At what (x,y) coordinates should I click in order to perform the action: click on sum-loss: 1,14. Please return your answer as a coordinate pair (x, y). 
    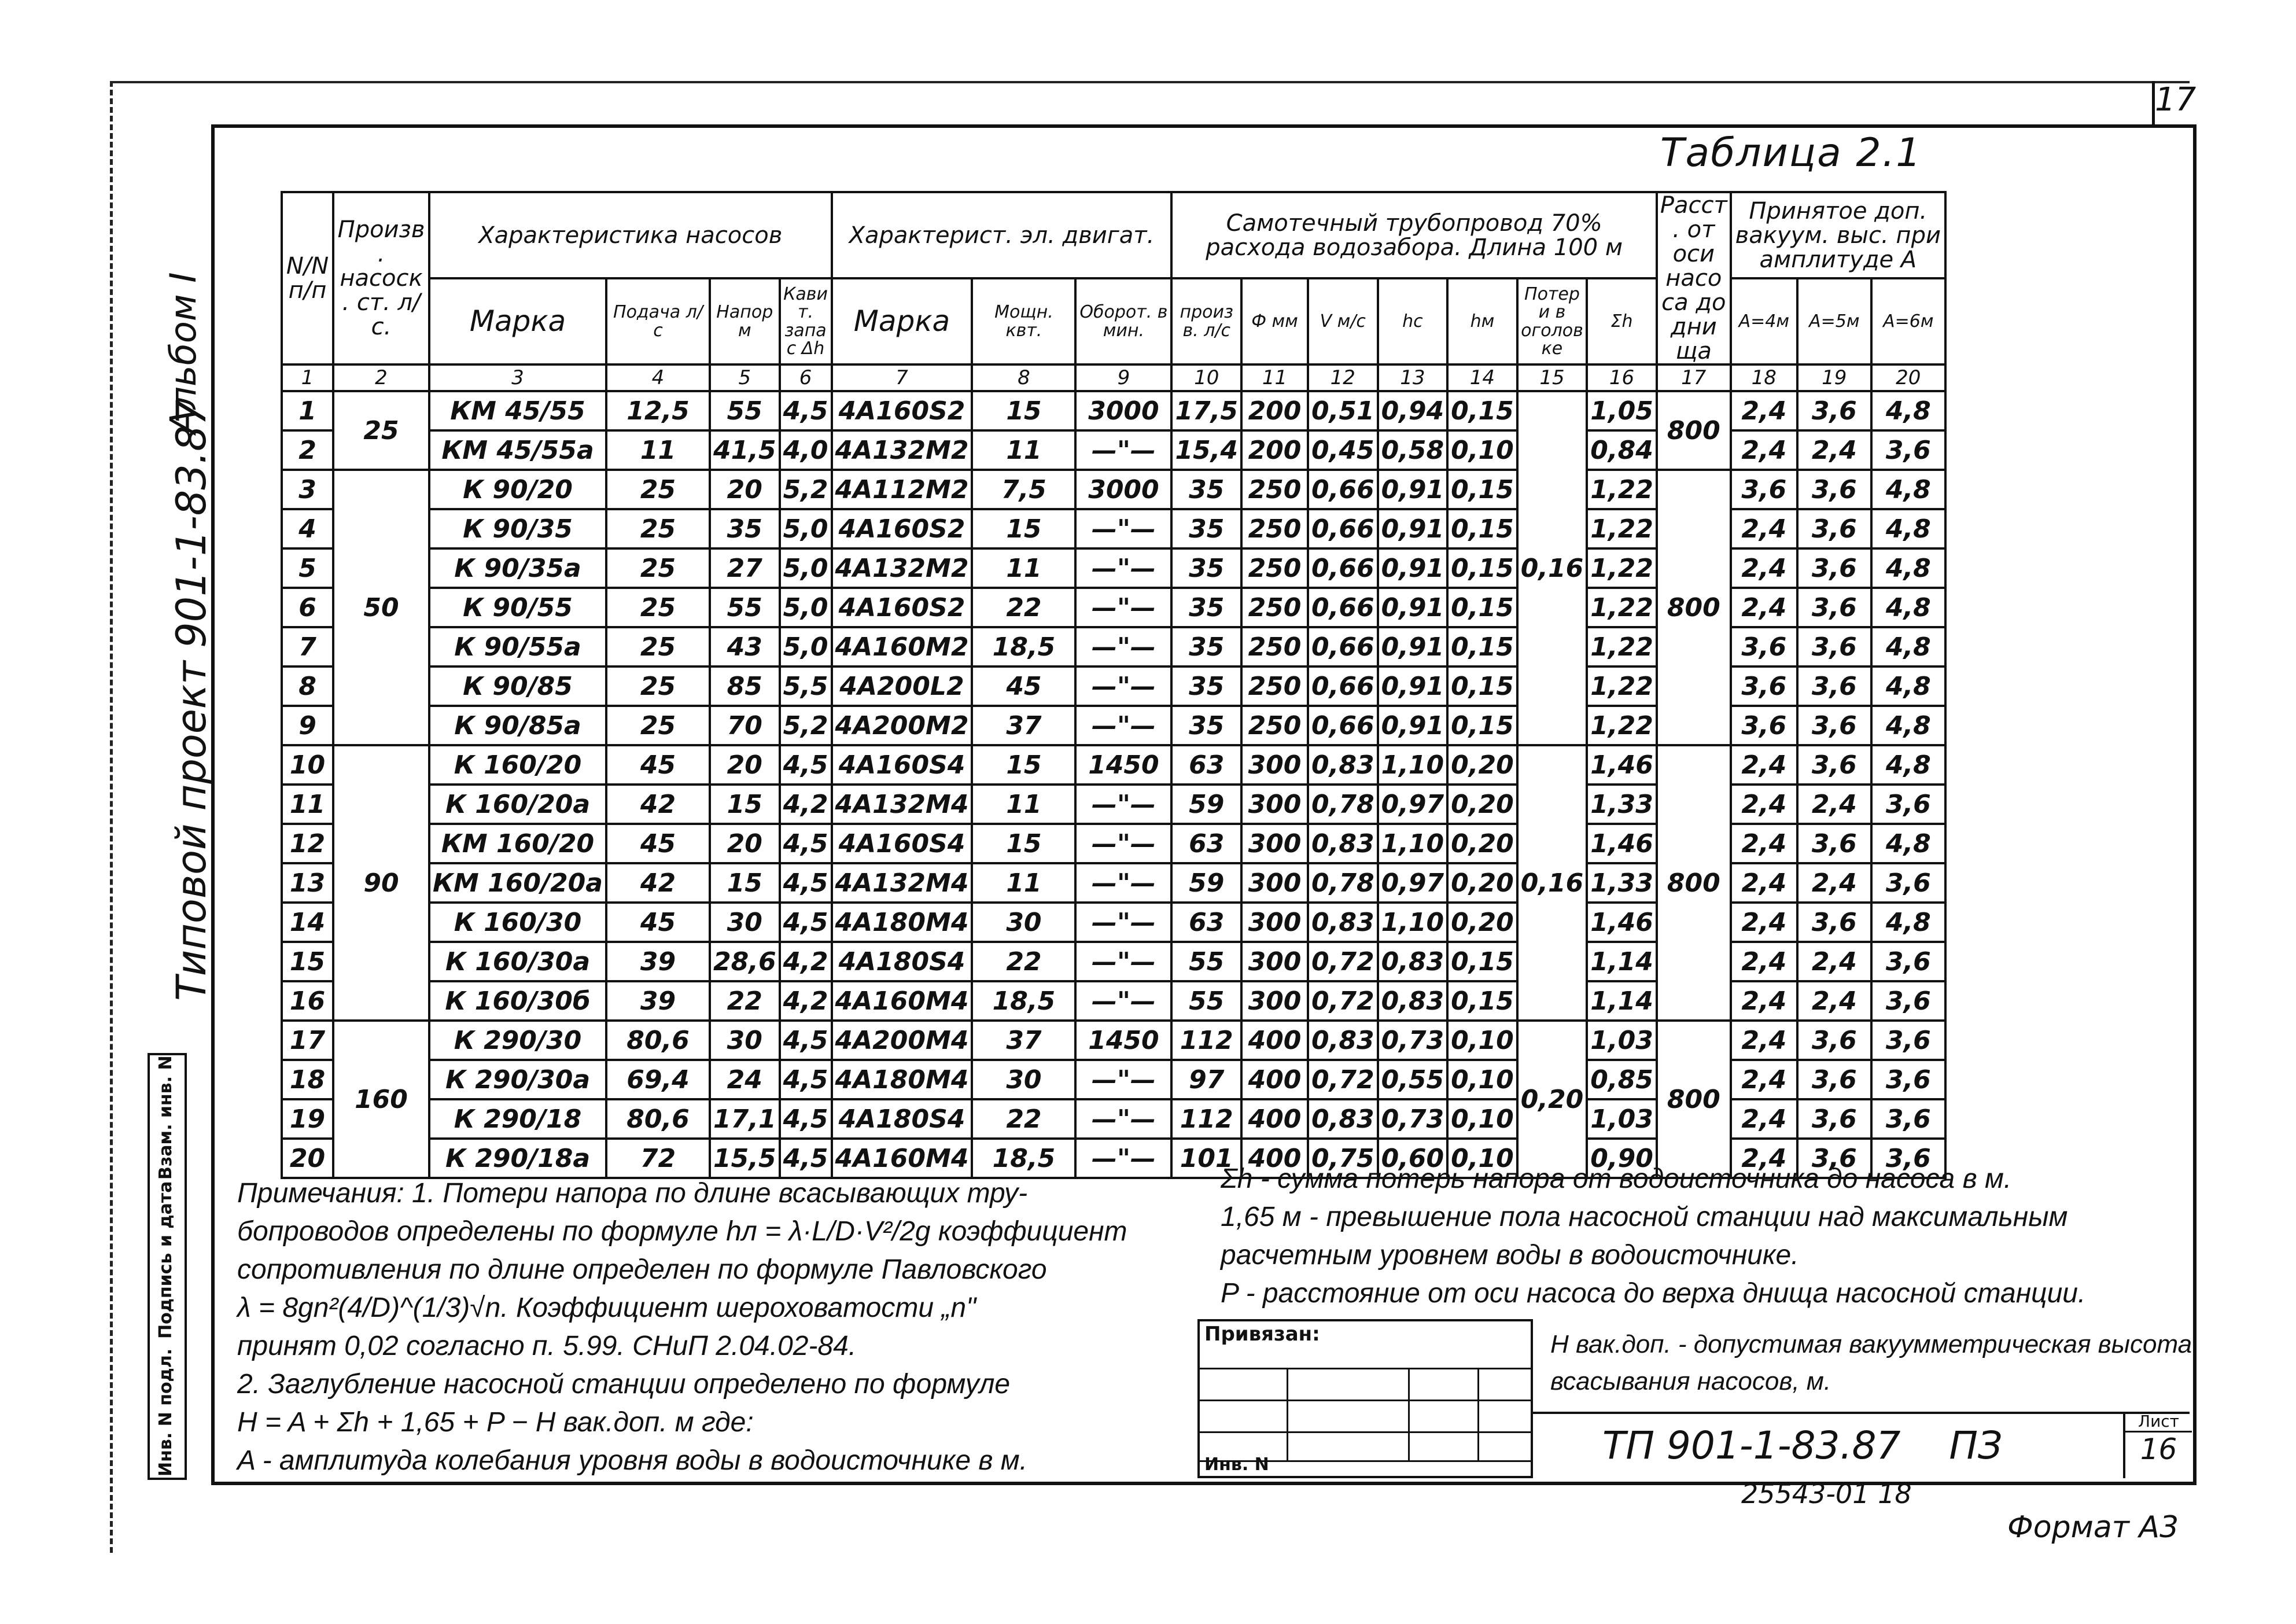
    Looking at the image, I should click on (1622, 962).